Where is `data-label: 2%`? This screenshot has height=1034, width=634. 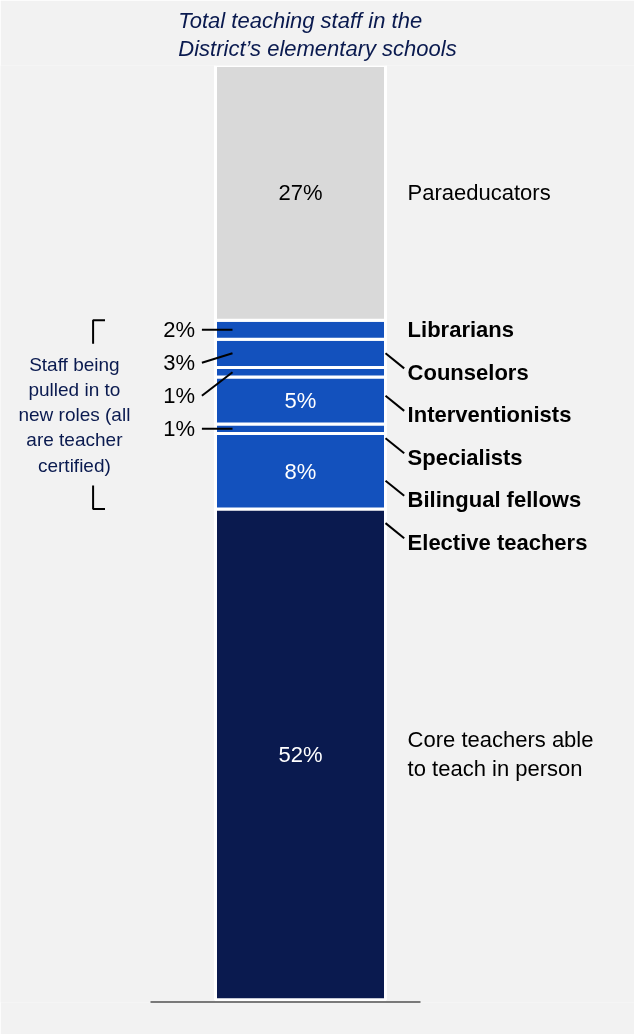
data-label: 2% is located at coordinates (179, 330).